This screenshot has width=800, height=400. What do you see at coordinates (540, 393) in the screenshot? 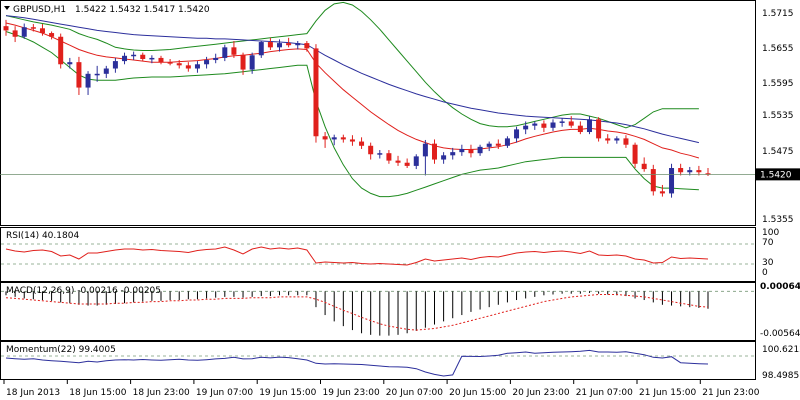
I see `time-tick-label: 20 Jun 23:00` at bounding box center [540, 393].